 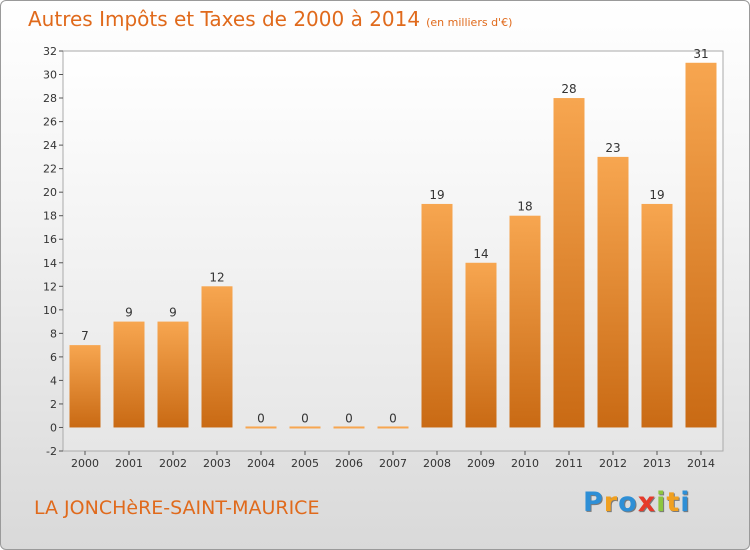 What do you see at coordinates (50, 239) in the screenshot?
I see `y-tick-label: 16` at bounding box center [50, 239].